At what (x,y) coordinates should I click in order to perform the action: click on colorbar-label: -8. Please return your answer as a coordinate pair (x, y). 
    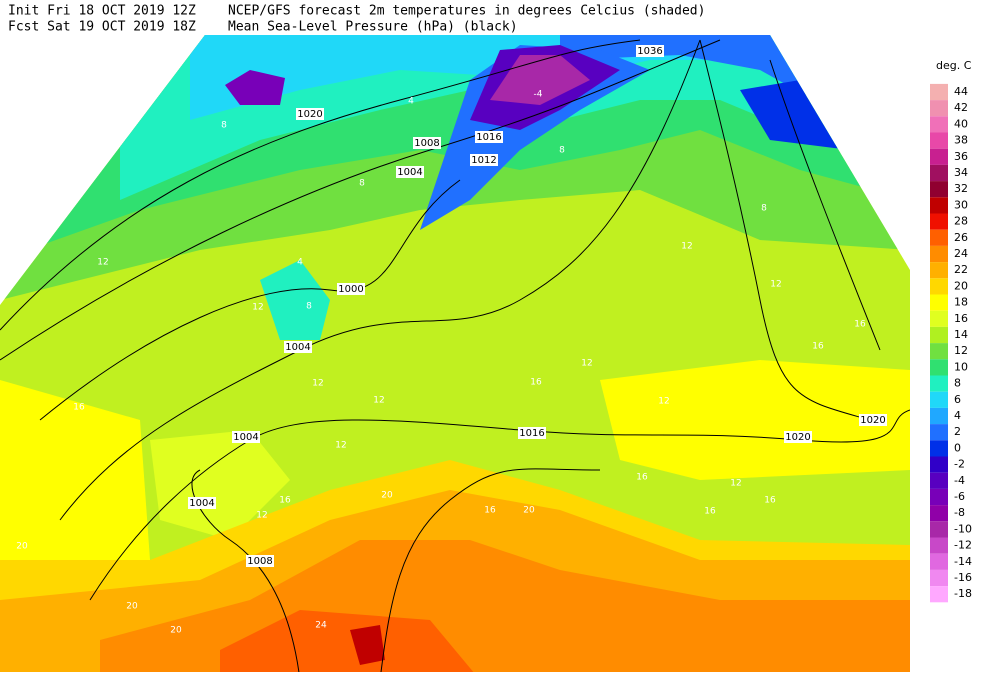
    Looking at the image, I should click on (959, 512).